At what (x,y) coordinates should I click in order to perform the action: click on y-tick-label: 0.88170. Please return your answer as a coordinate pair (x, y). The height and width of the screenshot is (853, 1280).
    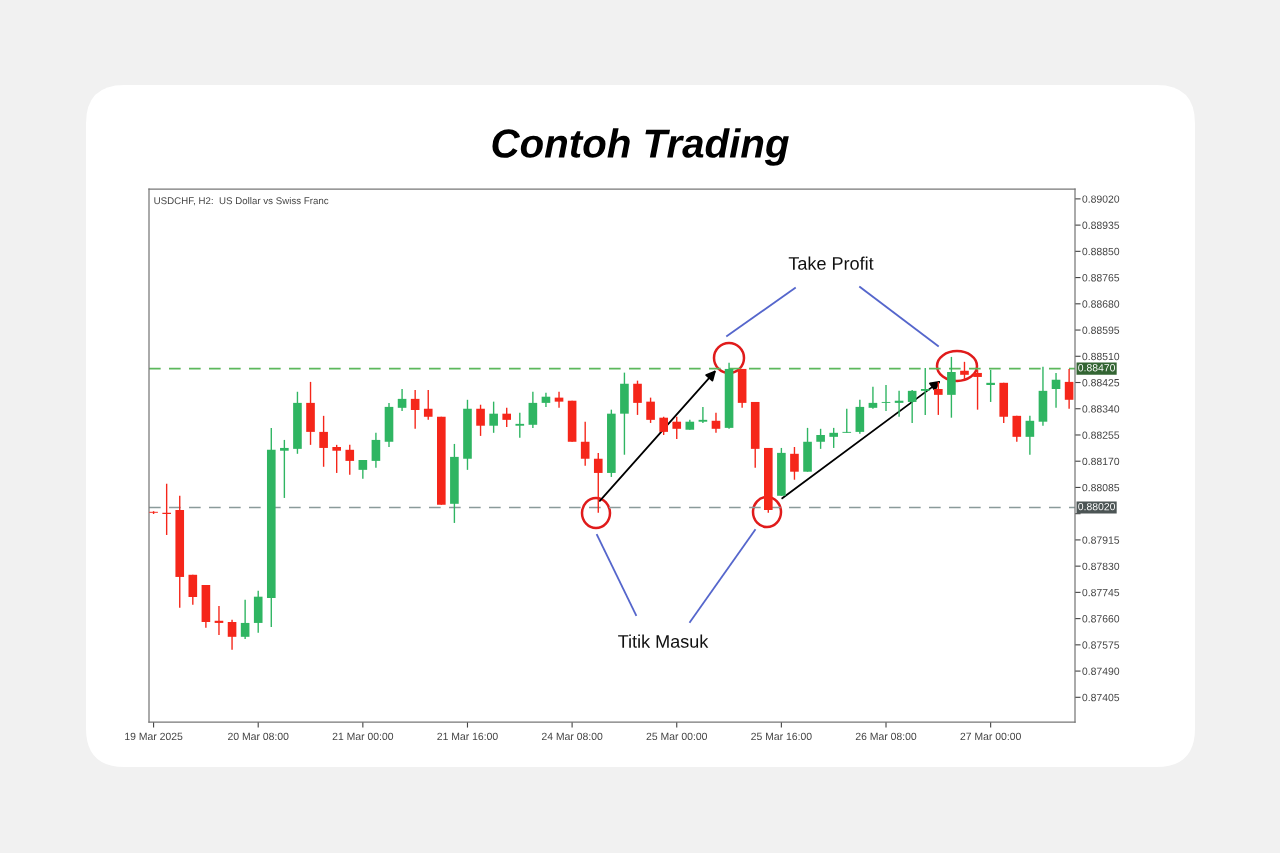
    Looking at the image, I should click on (1101, 461).